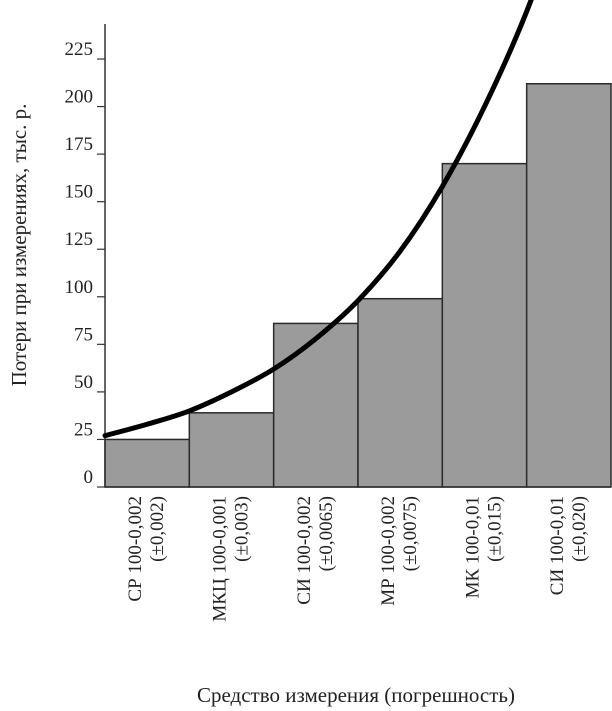  What do you see at coordinates (79, 192) in the screenshot?
I see `y-tick-label: 150` at bounding box center [79, 192].